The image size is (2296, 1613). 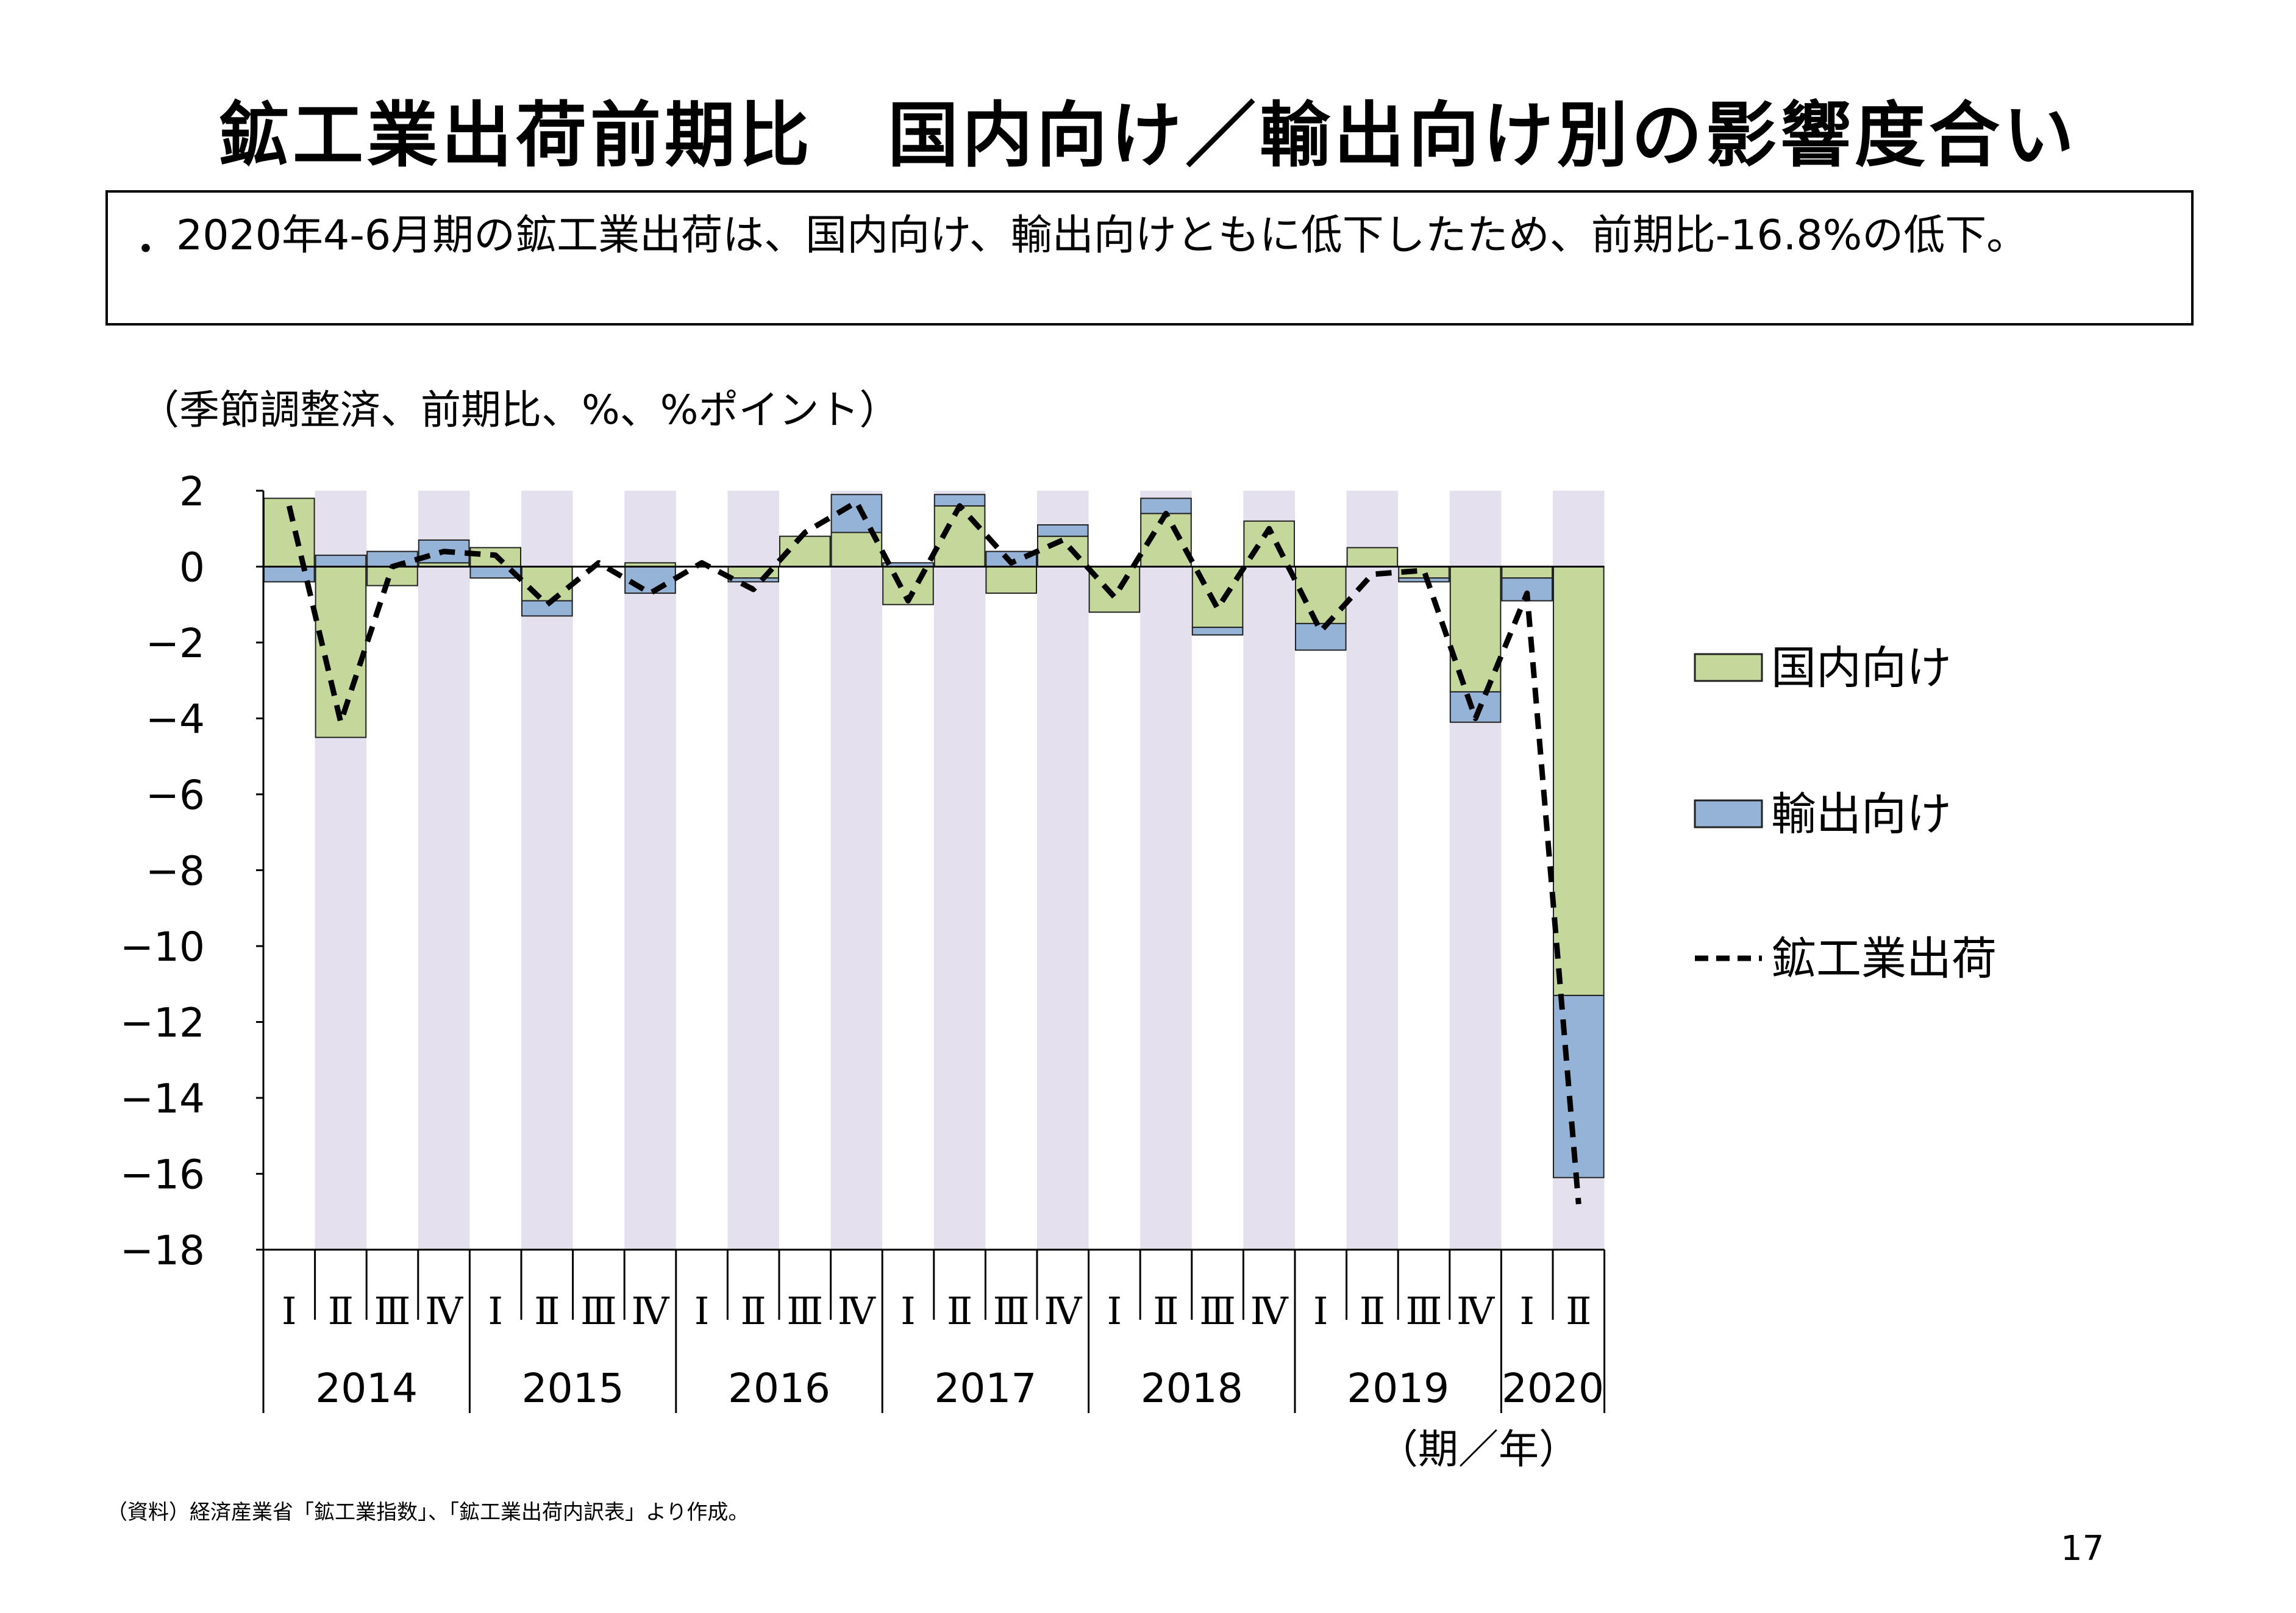 I want to click on y-tick-label: −6, so click(x=175, y=796).